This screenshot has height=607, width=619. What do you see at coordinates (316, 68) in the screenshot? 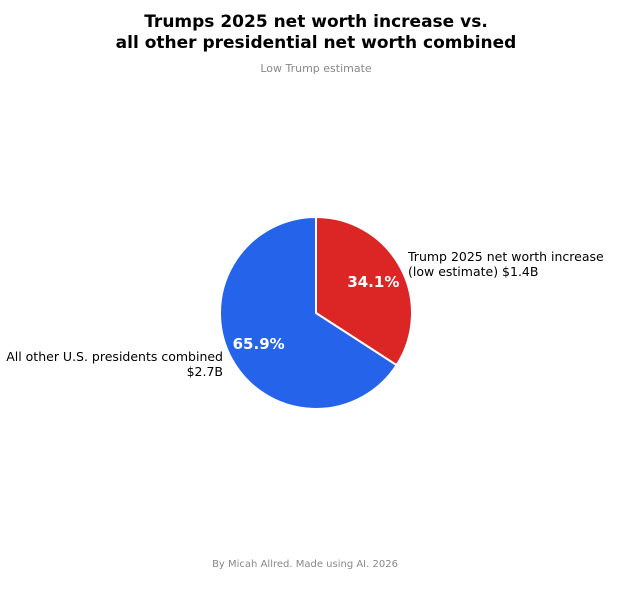
I see `chart-subtitle: Low Trump estimate` at bounding box center [316, 68].